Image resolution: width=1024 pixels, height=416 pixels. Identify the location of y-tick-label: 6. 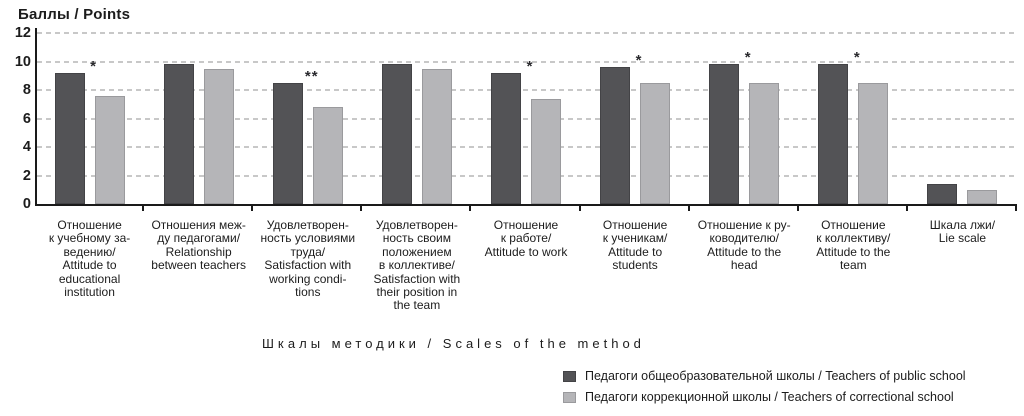
(26, 118).